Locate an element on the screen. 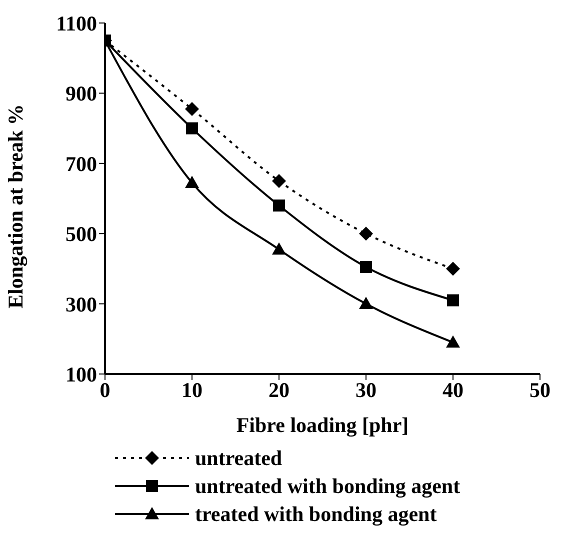 The height and width of the screenshot is (541, 563). y-tick-label: 1100 is located at coordinates (76, 23).